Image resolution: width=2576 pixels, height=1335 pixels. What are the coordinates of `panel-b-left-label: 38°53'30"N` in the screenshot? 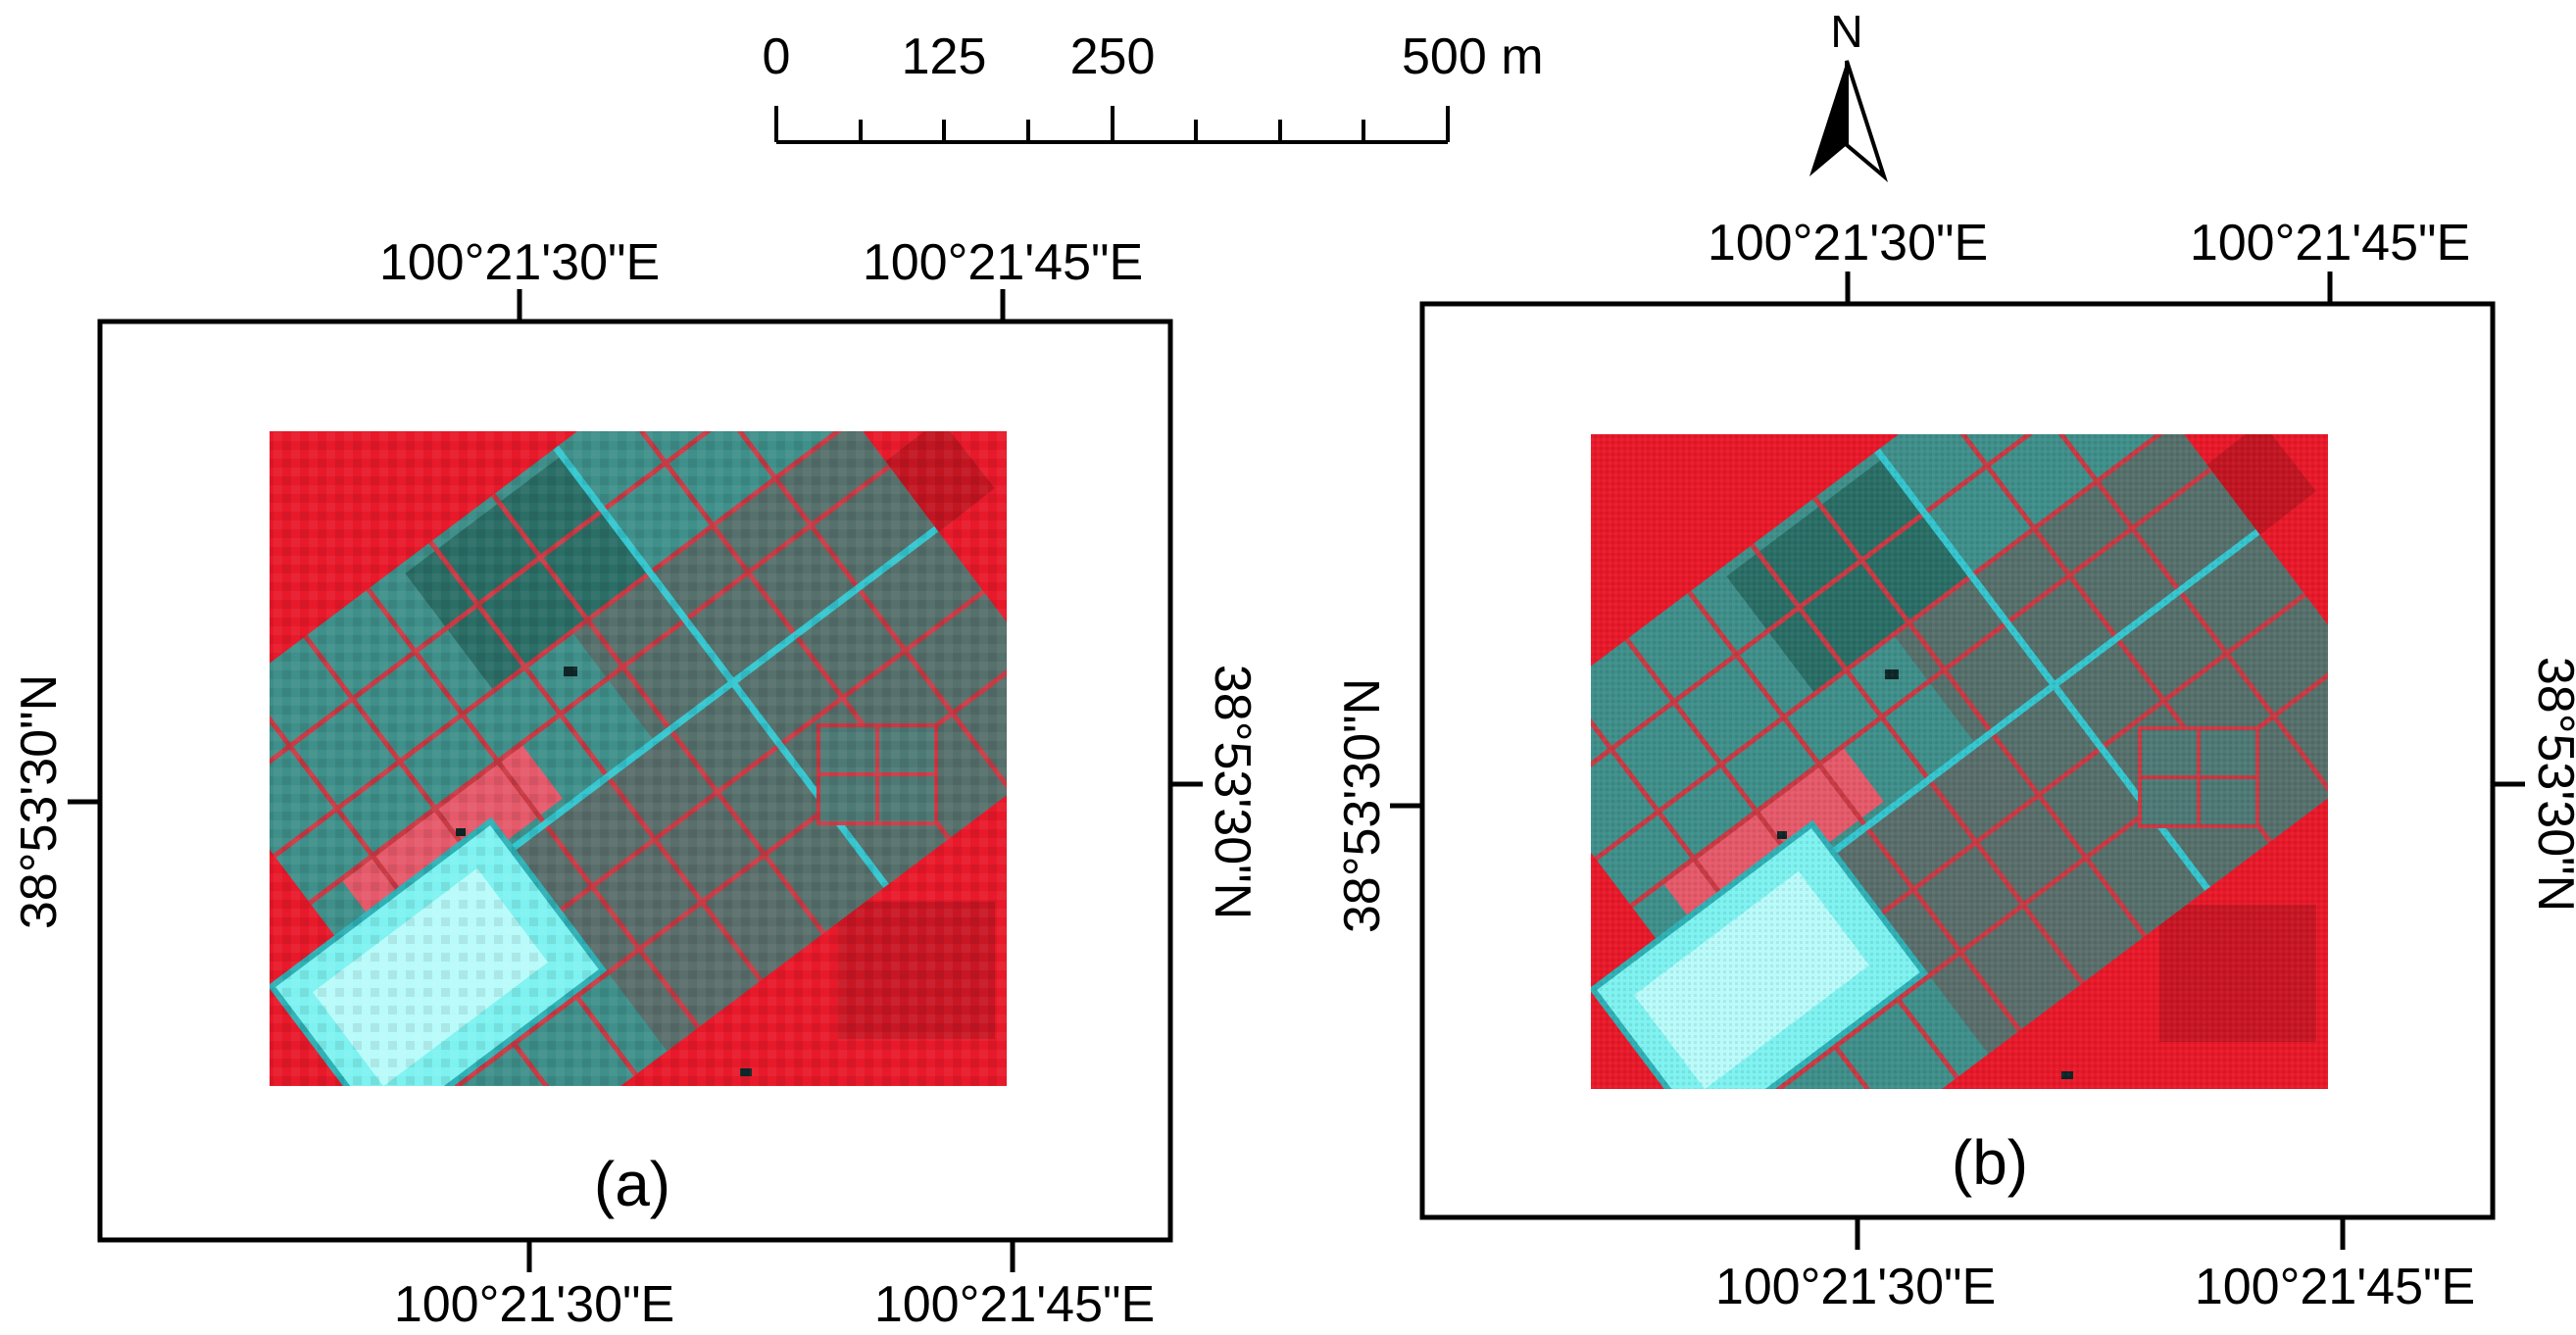 It's located at (1362, 805).